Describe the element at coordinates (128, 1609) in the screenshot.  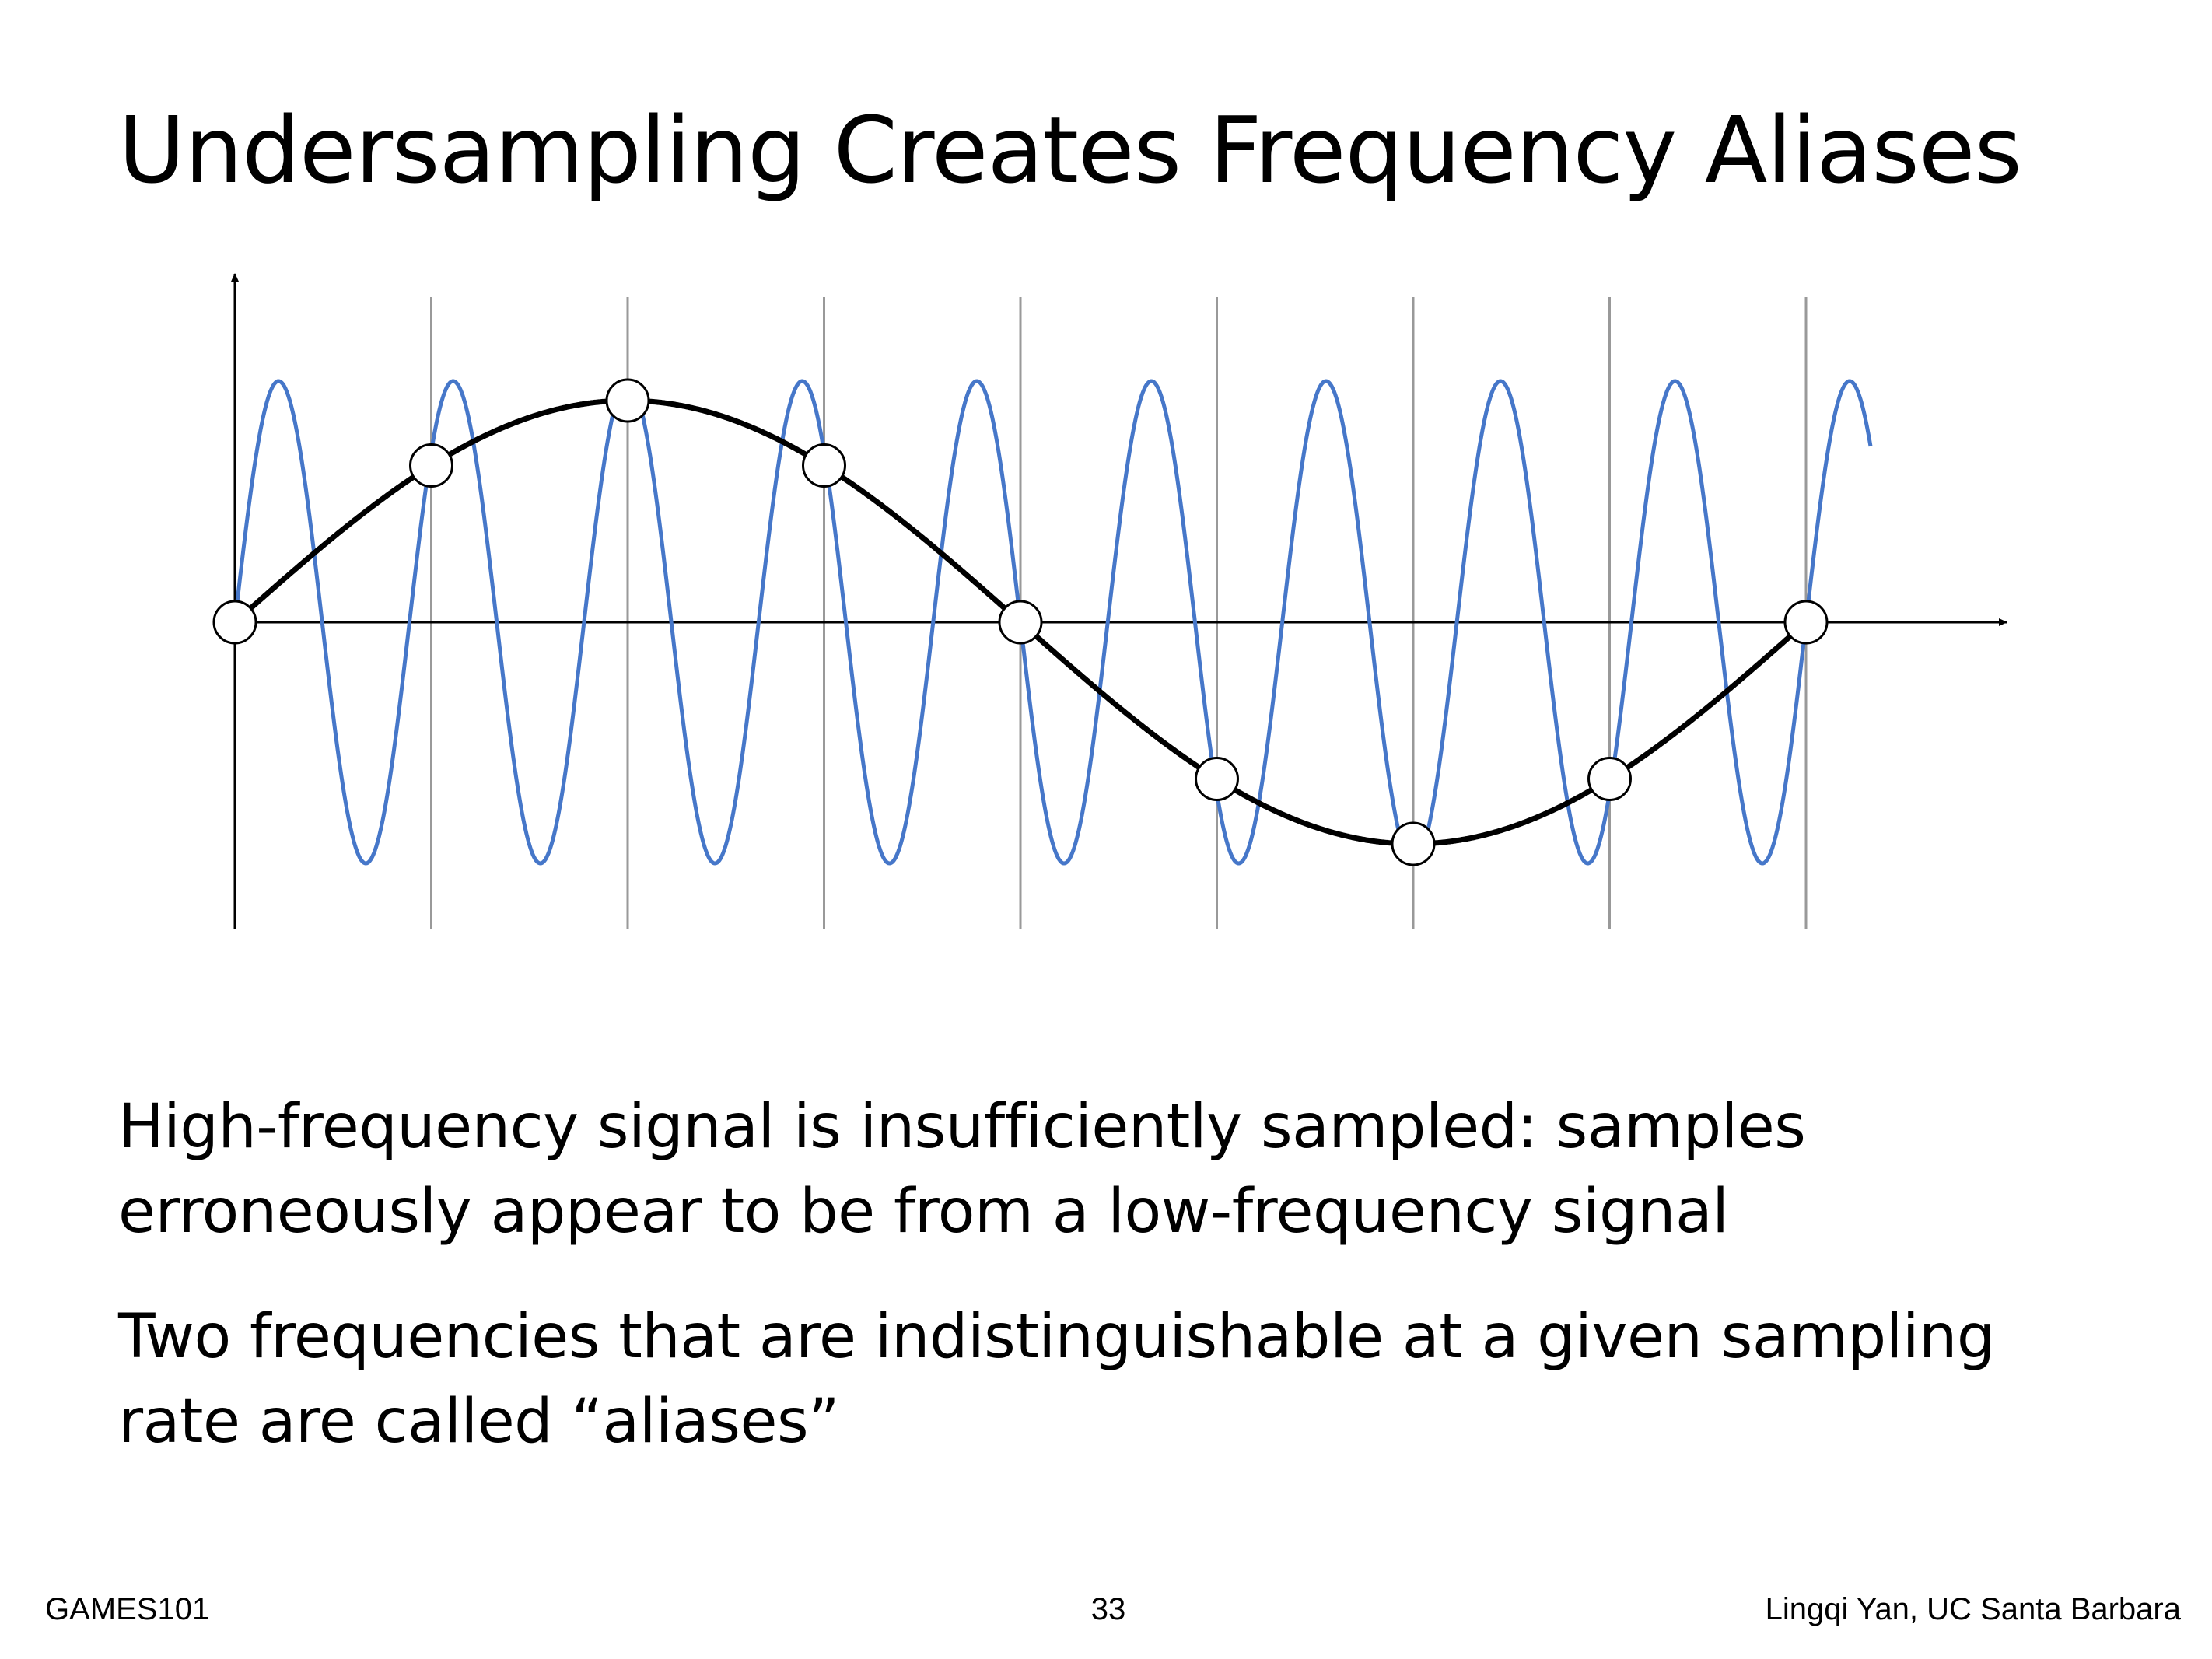
I see `footer-course: GAMES101` at that location.